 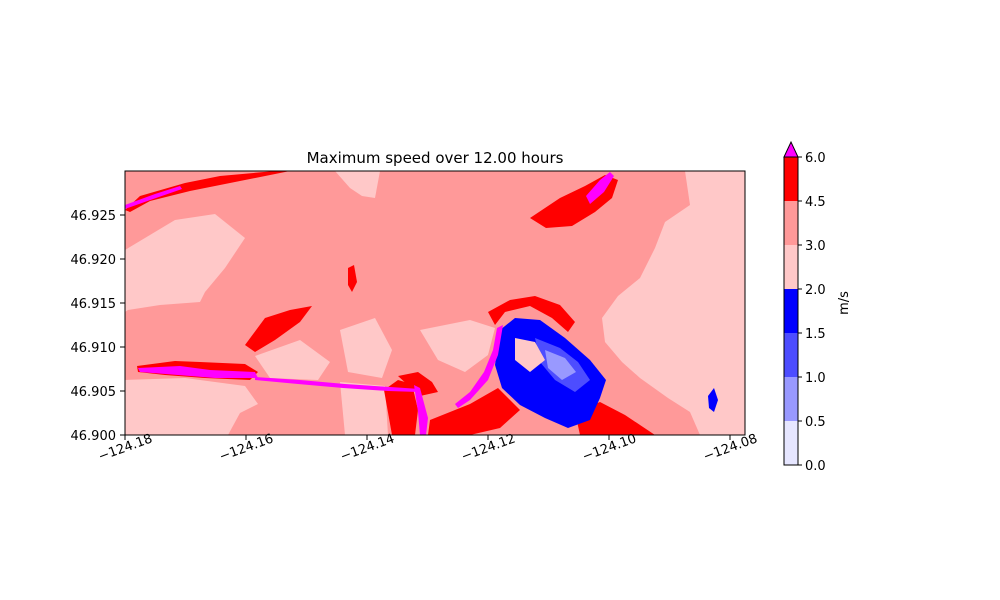 I want to click on colorbar-tick-label: 0.0, so click(x=815, y=466).